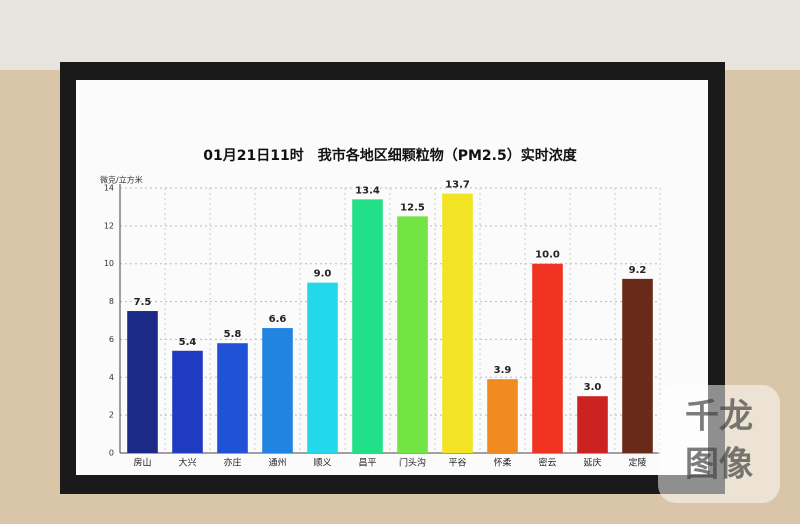 This screenshot has width=800, height=528. Describe the element at coordinates (111, 377) in the screenshot. I see `y-tick-label: 4` at that location.